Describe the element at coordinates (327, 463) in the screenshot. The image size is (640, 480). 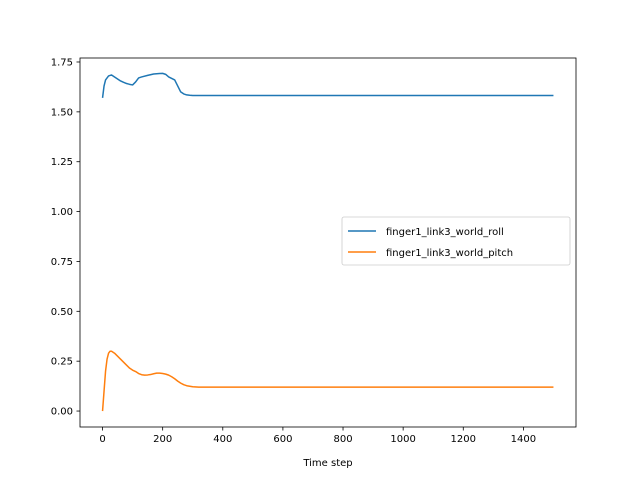
I see `x-axis-label: Time step` at that location.